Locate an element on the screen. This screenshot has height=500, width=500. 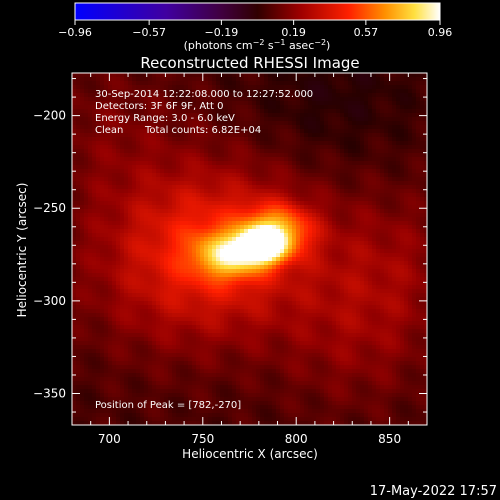
colorbar is located at coordinates (257, 11).